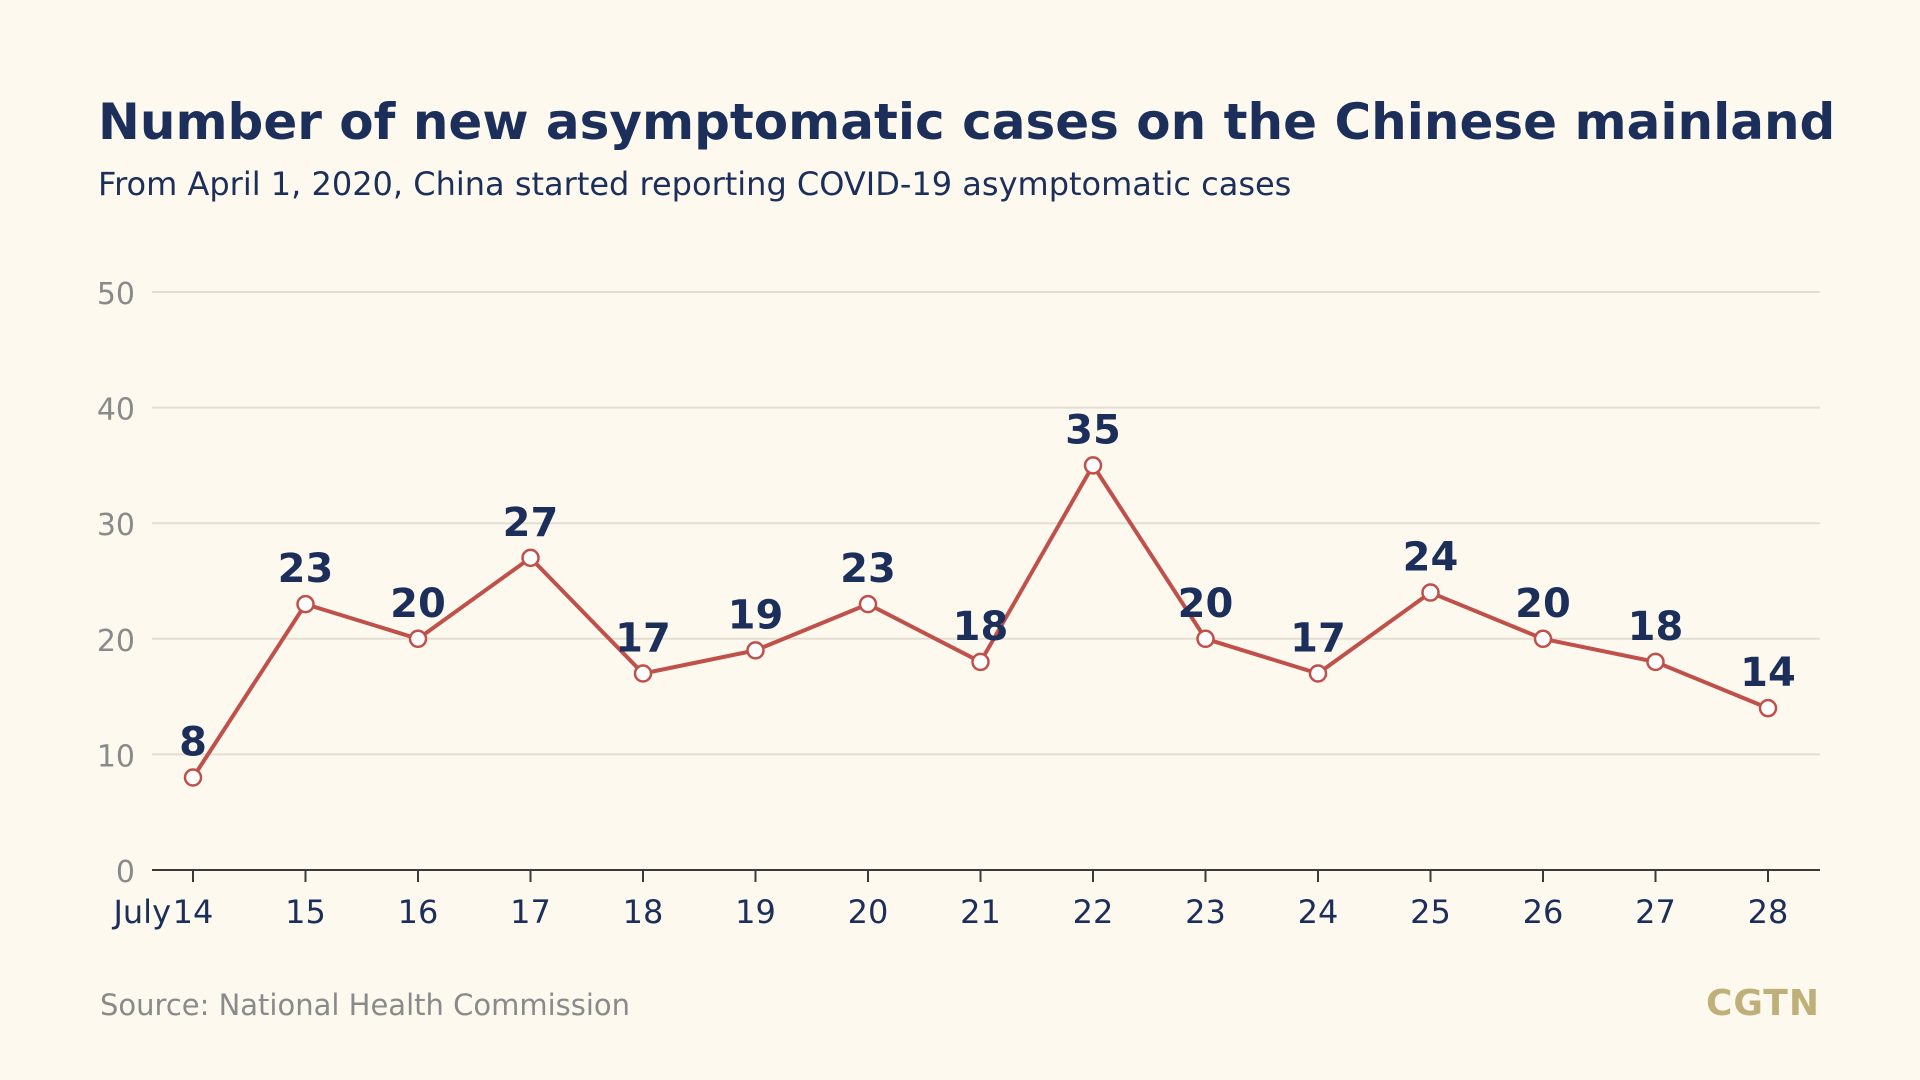 The height and width of the screenshot is (1080, 1920). What do you see at coordinates (643, 912) in the screenshot?
I see `x-tick-label: 18` at bounding box center [643, 912].